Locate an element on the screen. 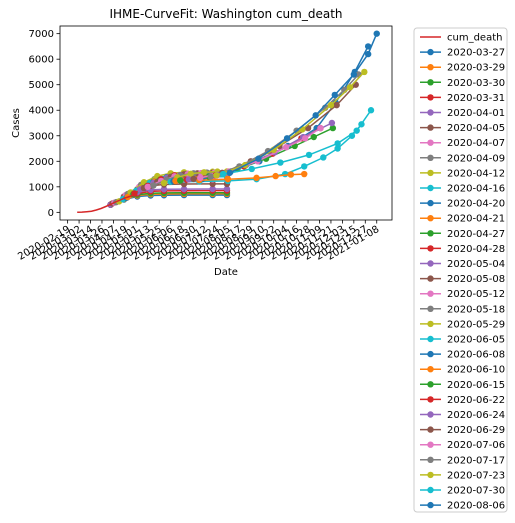 The height and width of the screenshot is (523, 515). legend-label: 2020-03-31 is located at coordinates (476, 98).